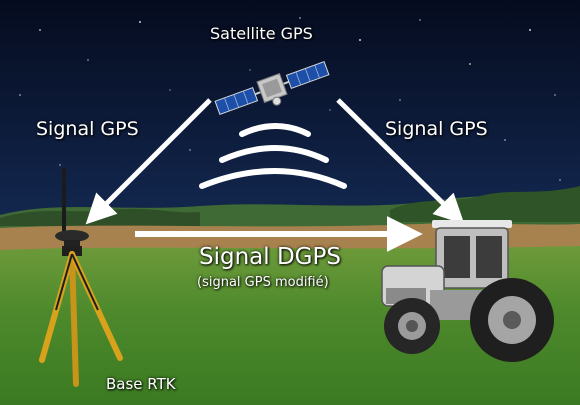  Describe the element at coordinates (270, 257) in the screenshot. I see `signal-dgps-label: Signal DGPS` at that location.